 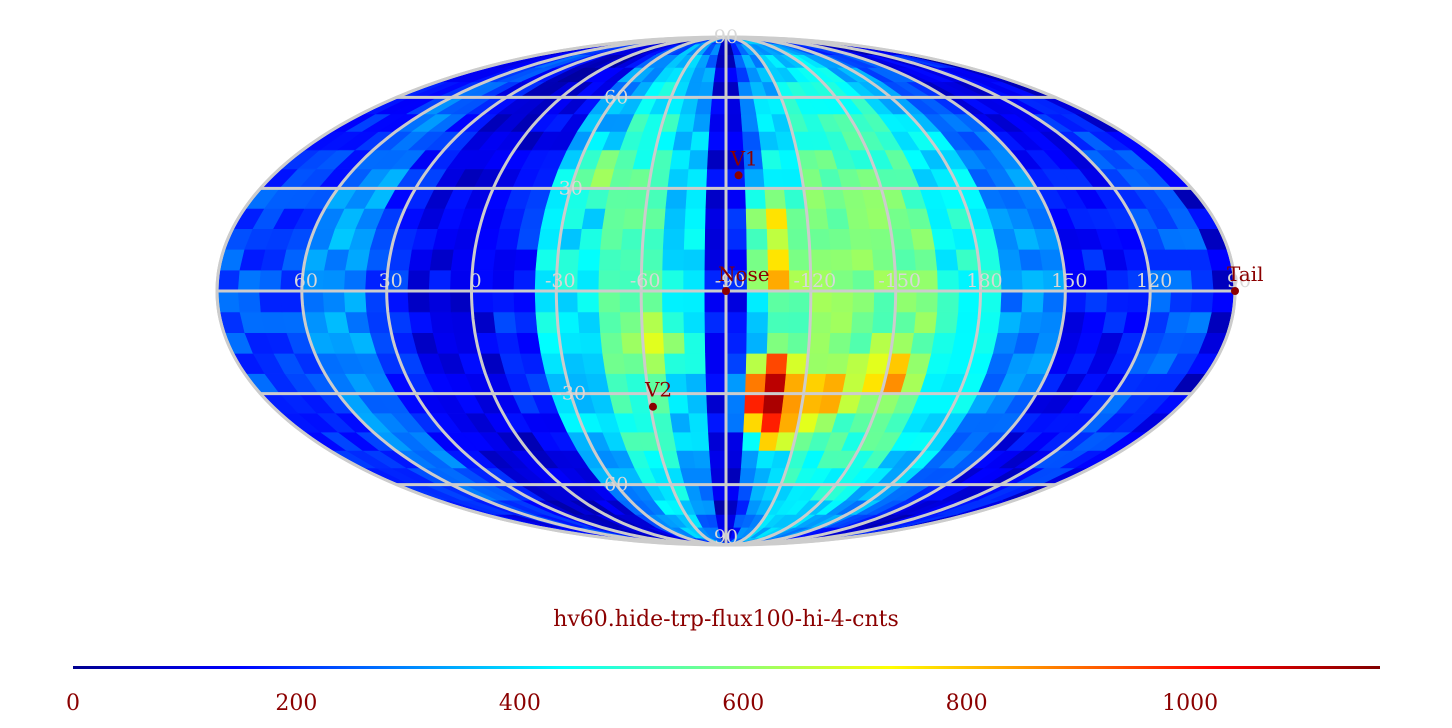 I want to click on marker-label: Tail, so click(x=1245, y=274).